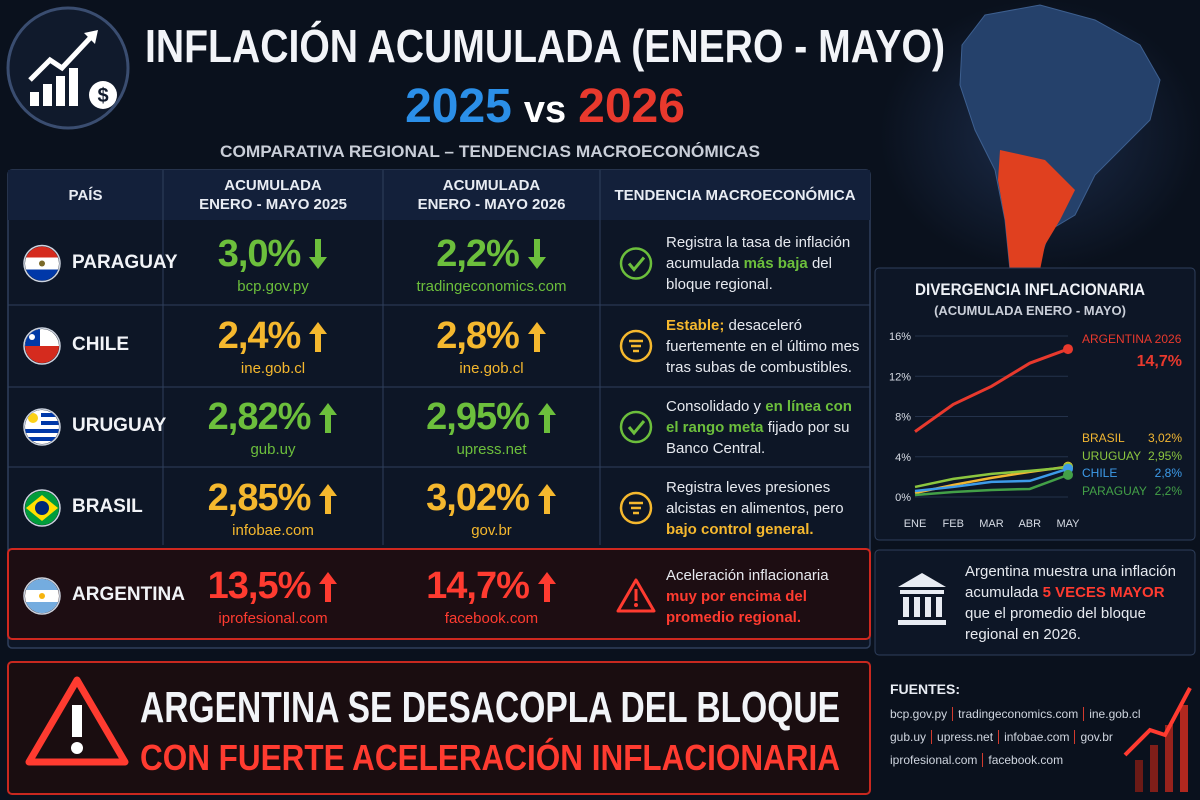  What do you see at coordinates (77, 721) in the screenshot?
I see `banner-warning-icon` at bounding box center [77, 721].